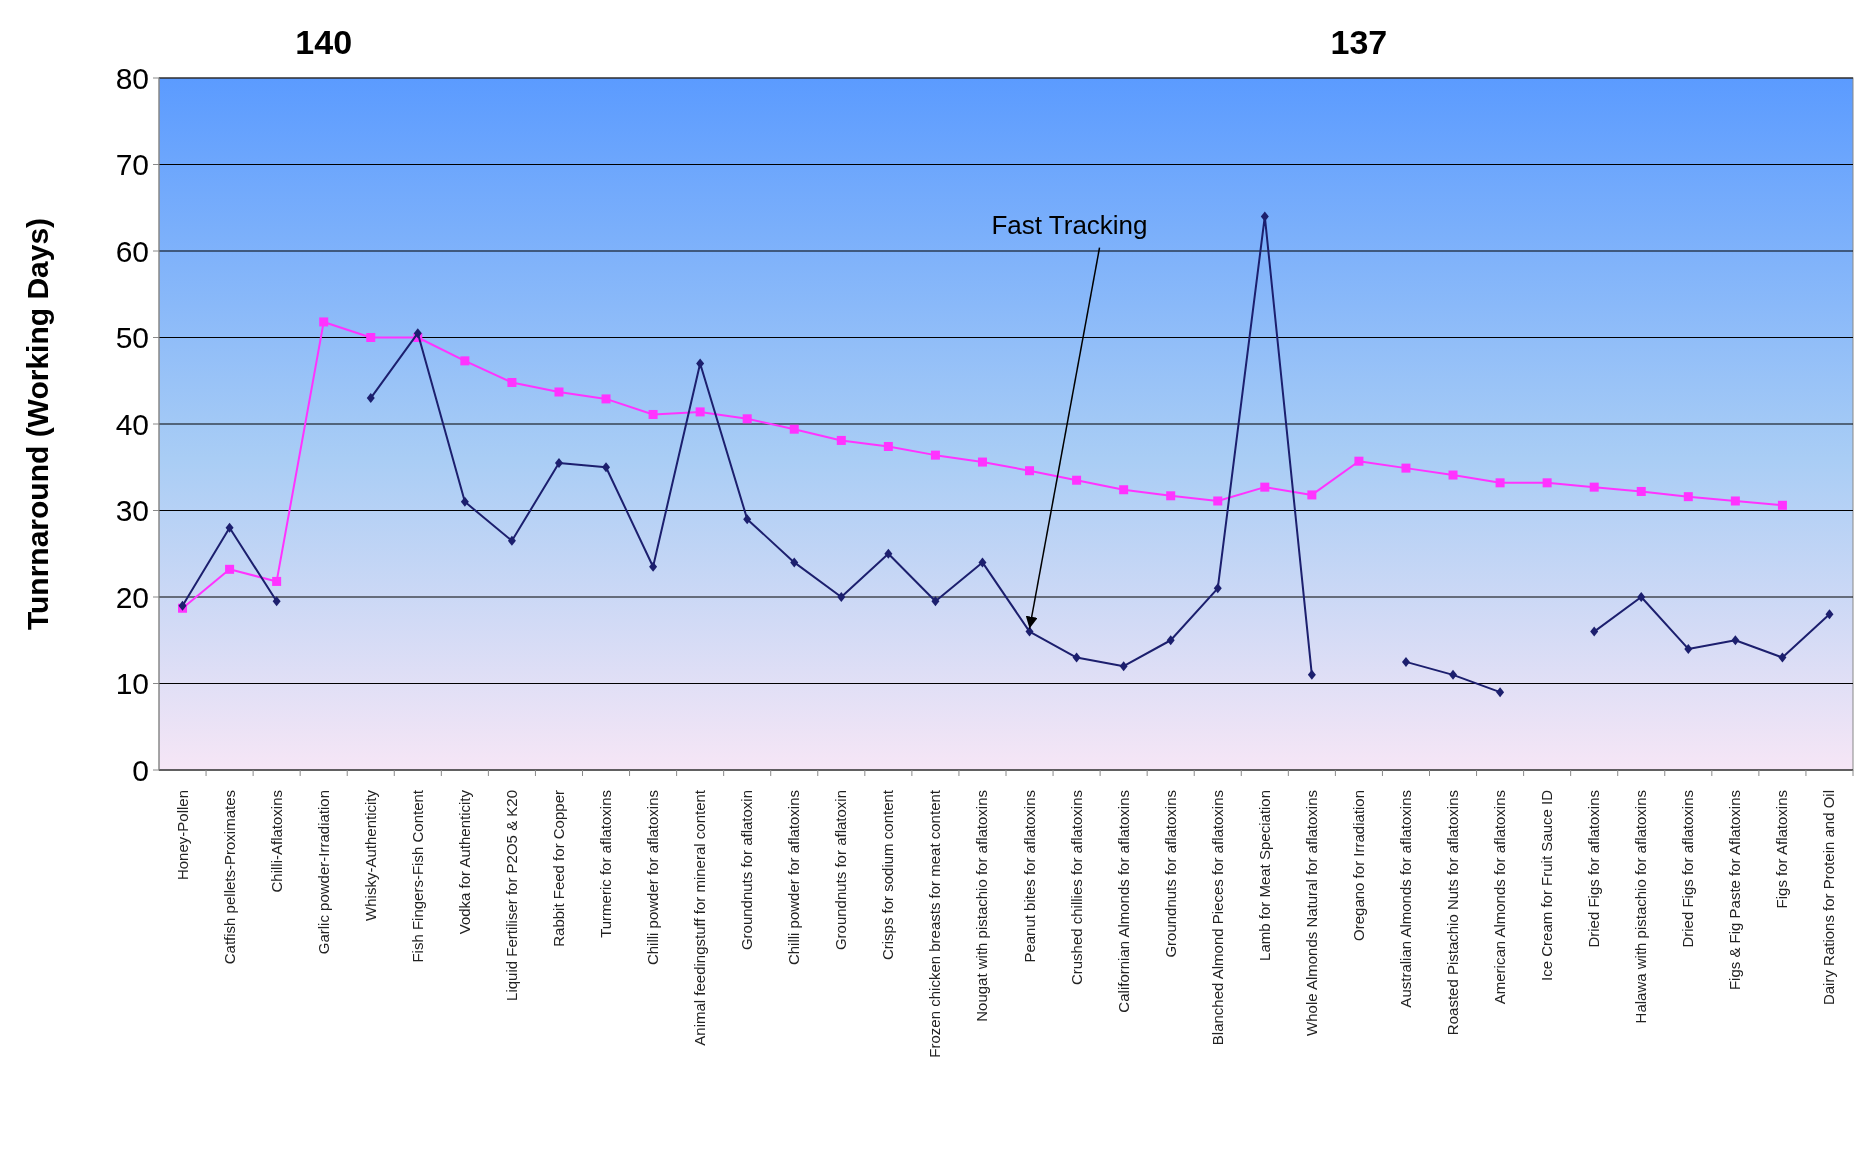 This screenshot has width=1867, height=1156. Describe the element at coordinates (132, 164) in the screenshot. I see `y-tick-label: 70` at that location.